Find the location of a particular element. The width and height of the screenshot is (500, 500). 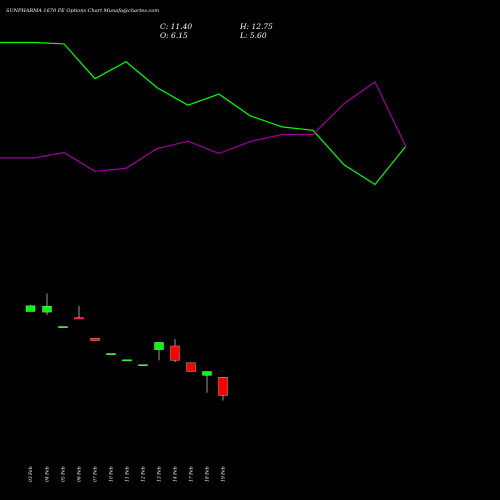

x-tick-label: 06 Feb is located at coordinates (80, 474).